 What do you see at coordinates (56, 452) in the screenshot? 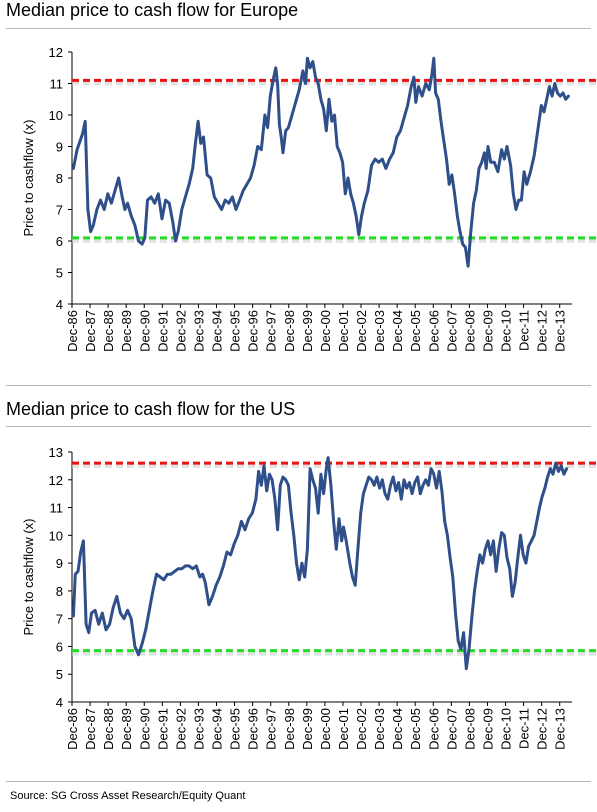
I see `y-tick-label: 13` at bounding box center [56, 452].